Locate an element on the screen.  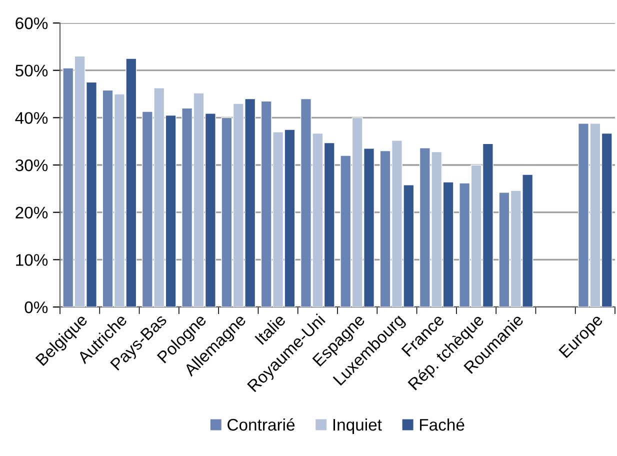
y-tick-label: 50% is located at coordinates (32, 70).